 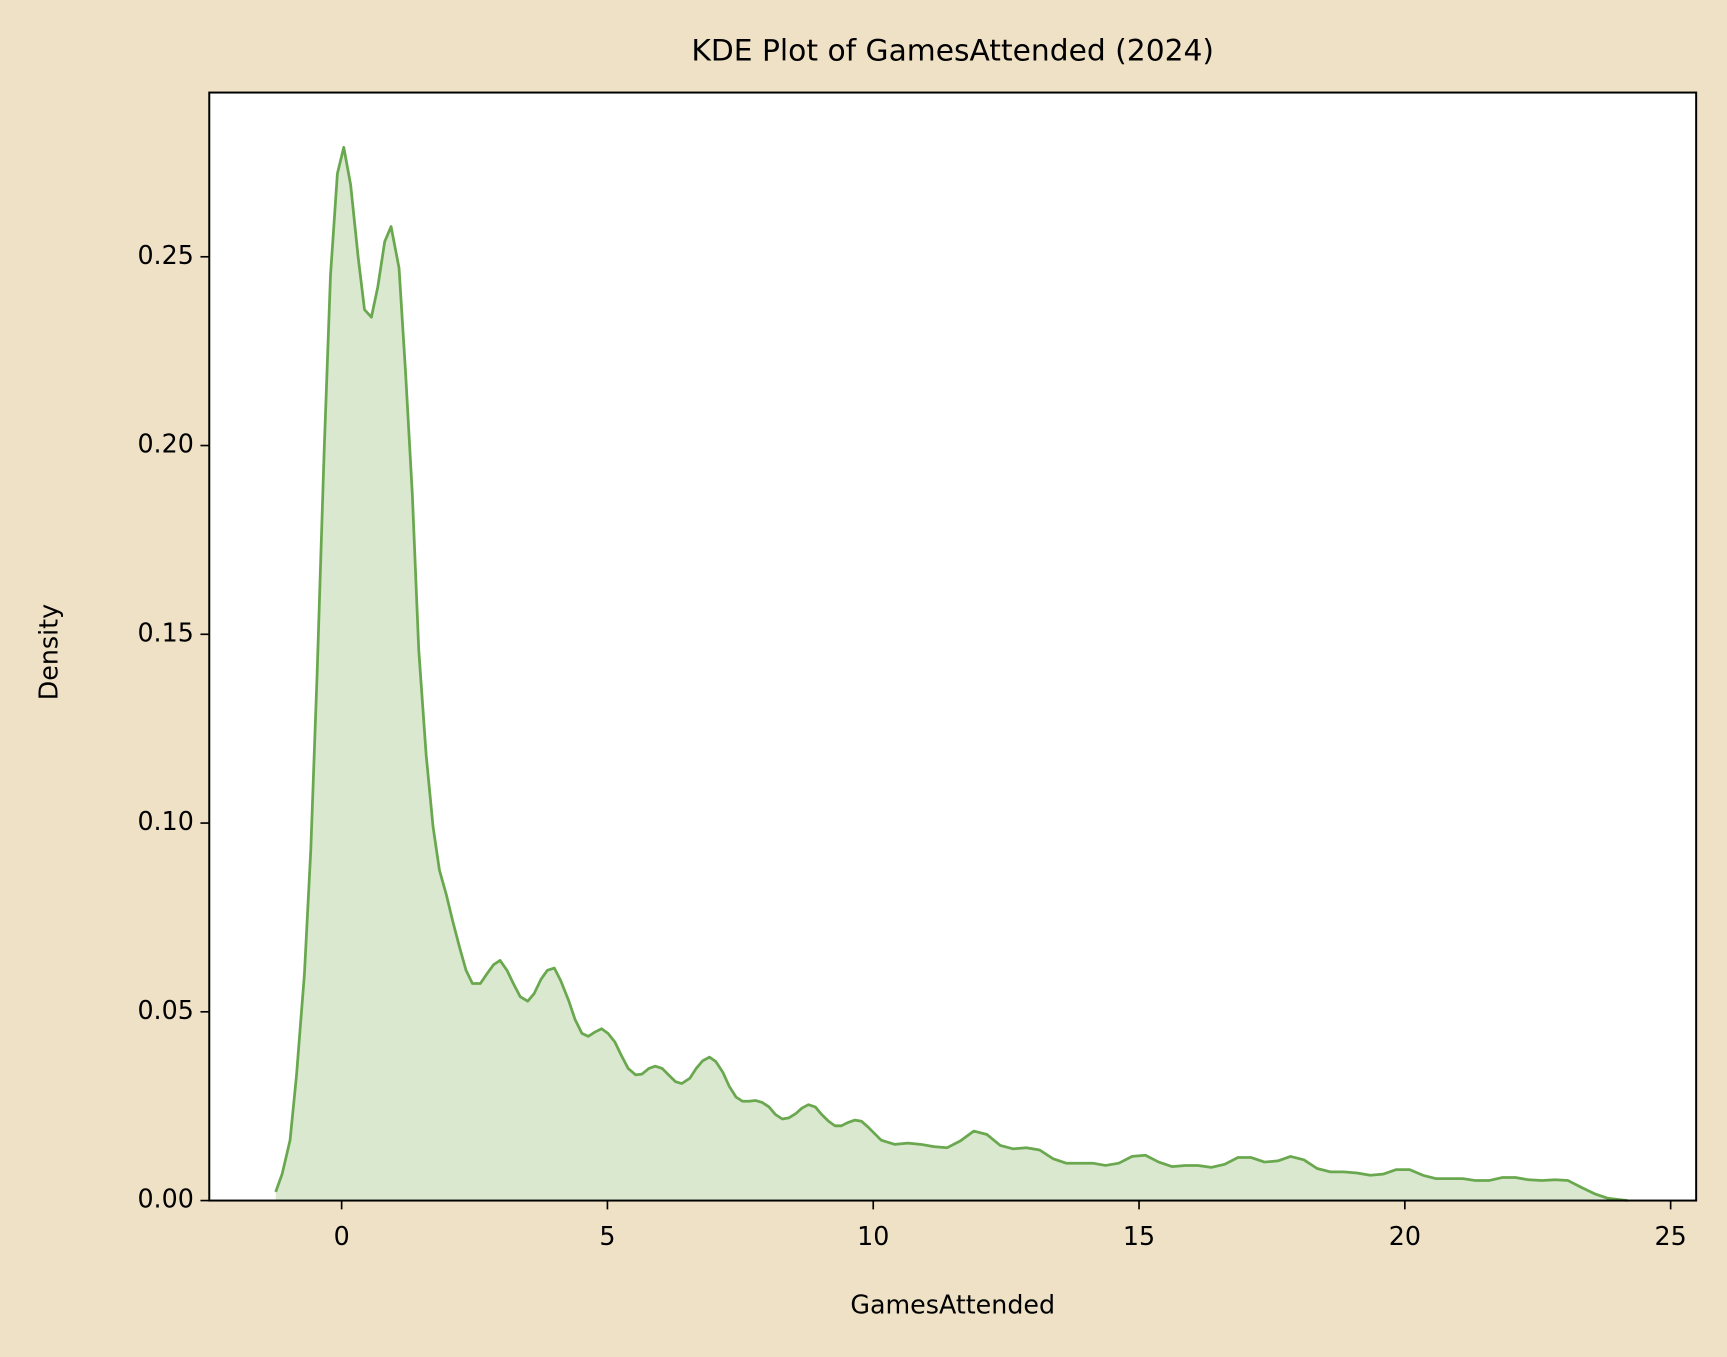 What do you see at coordinates (342, 1236) in the screenshot?
I see `x-tick-label: 0` at bounding box center [342, 1236].